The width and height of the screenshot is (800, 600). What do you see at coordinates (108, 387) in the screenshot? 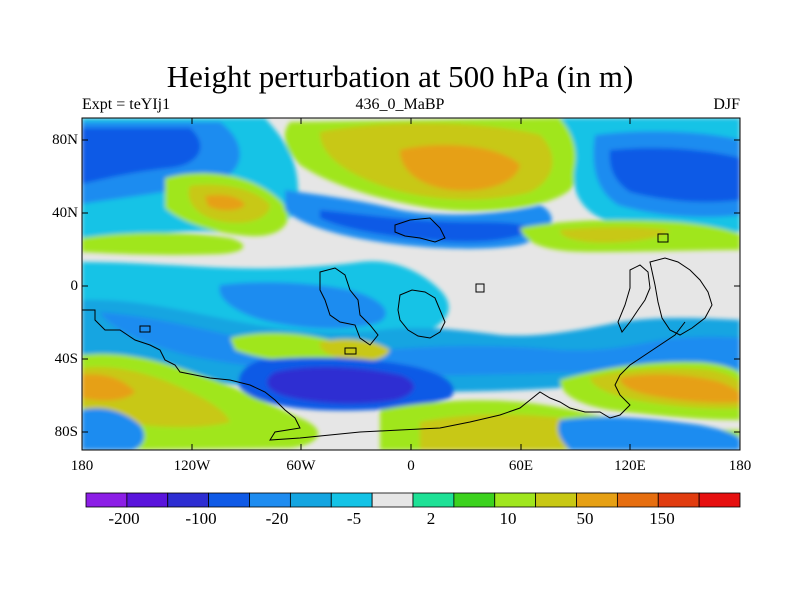
I see `sh-mid-high-west-core` at bounding box center [108, 387].